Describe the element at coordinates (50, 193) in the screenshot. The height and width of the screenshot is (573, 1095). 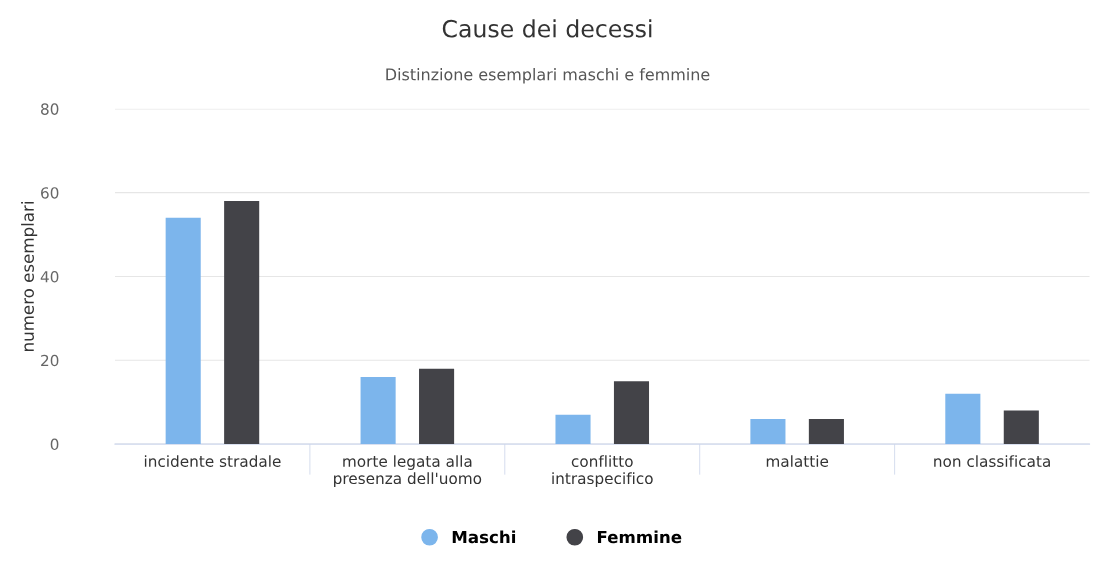
I see `y-tick-label: 60` at that location.